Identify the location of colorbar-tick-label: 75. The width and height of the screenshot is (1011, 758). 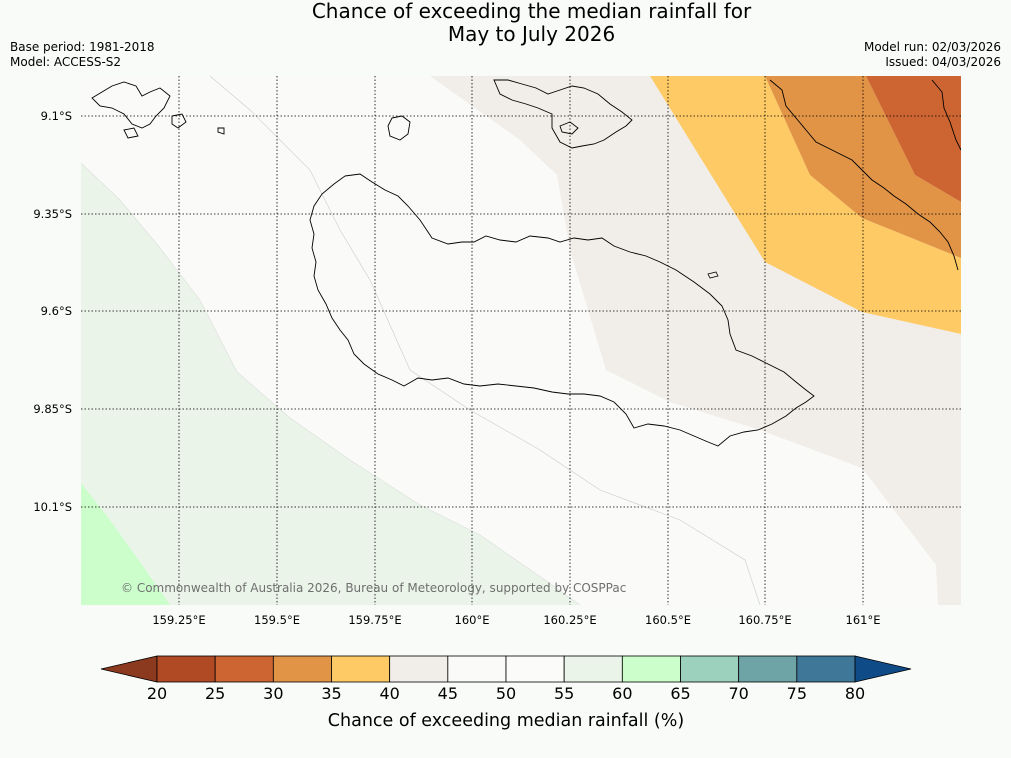
(797, 693).